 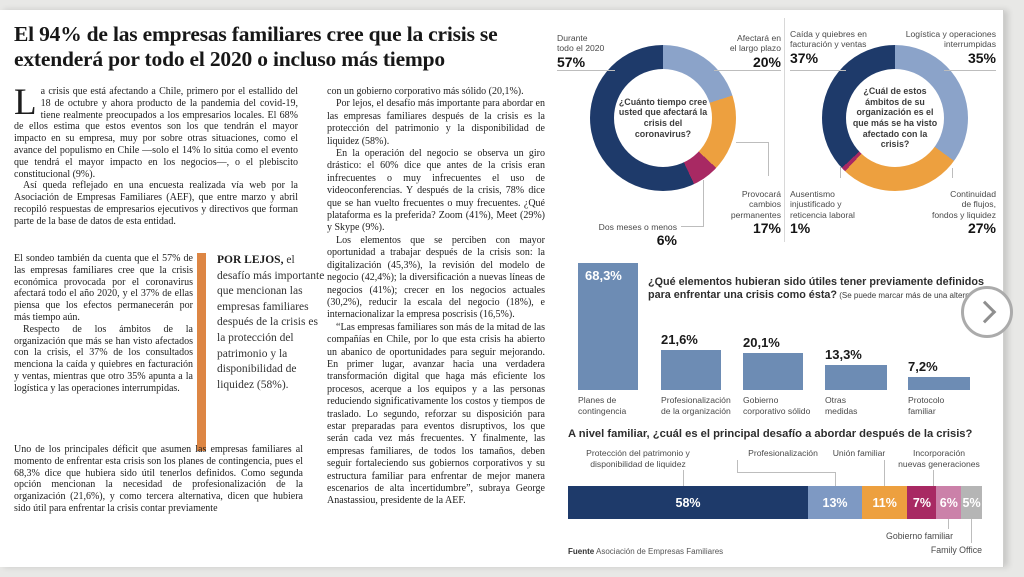 What do you see at coordinates (956, 550) in the screenshot?
I see `stacked-label-family-office: Family Office` at bounding box center [956, 550].